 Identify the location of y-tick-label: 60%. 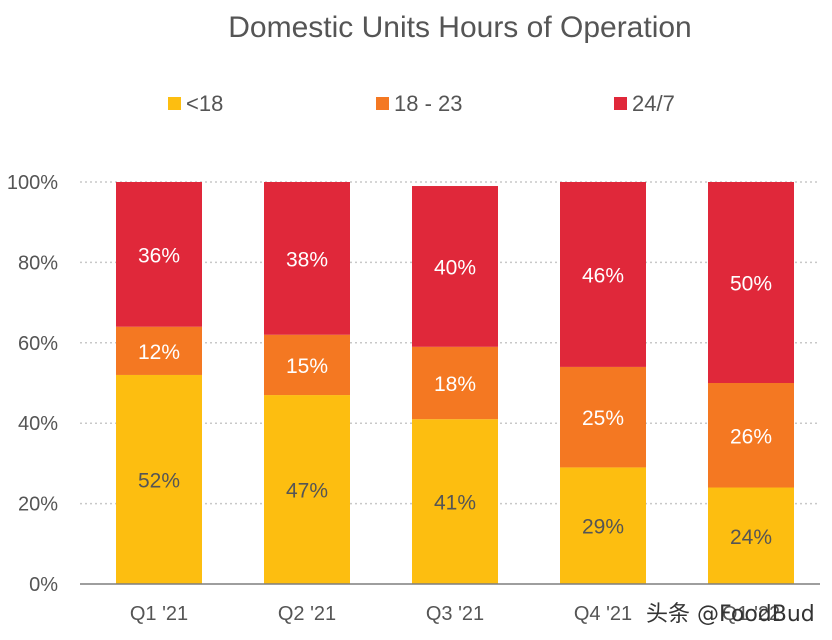
(38, 344).